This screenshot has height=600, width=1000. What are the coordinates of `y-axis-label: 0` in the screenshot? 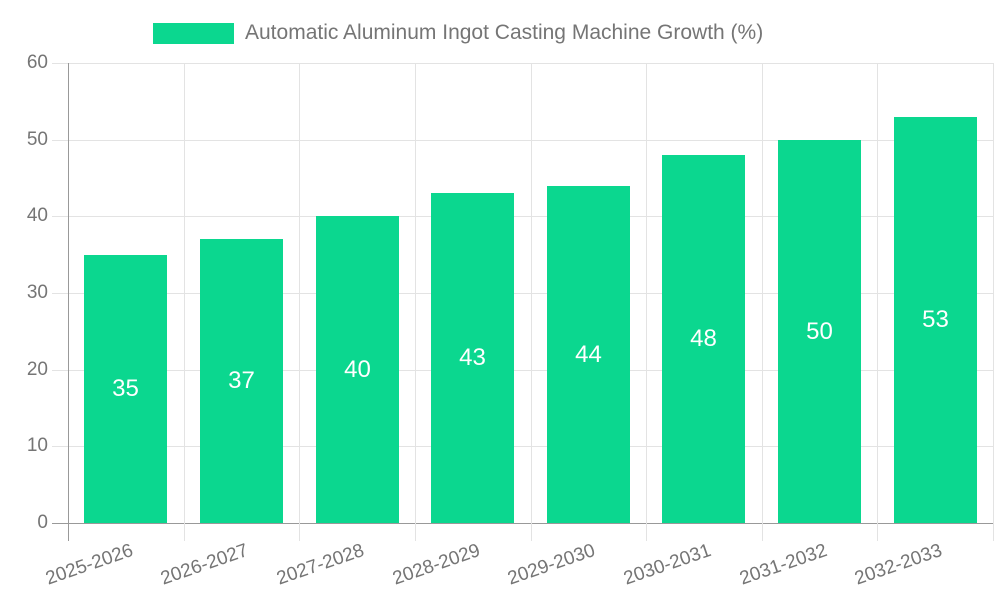 It's located at (42, 522).